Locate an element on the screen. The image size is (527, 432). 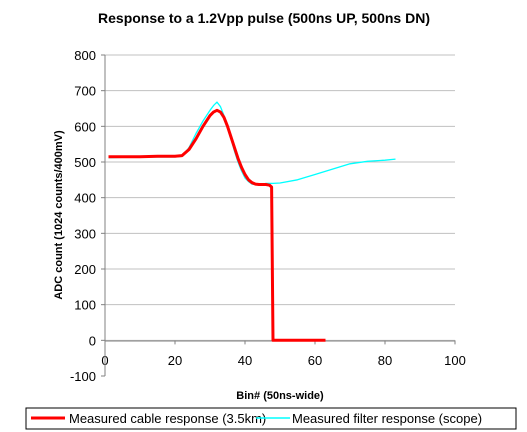
x-tick-label: 100 is located at coordinates (455, 360).